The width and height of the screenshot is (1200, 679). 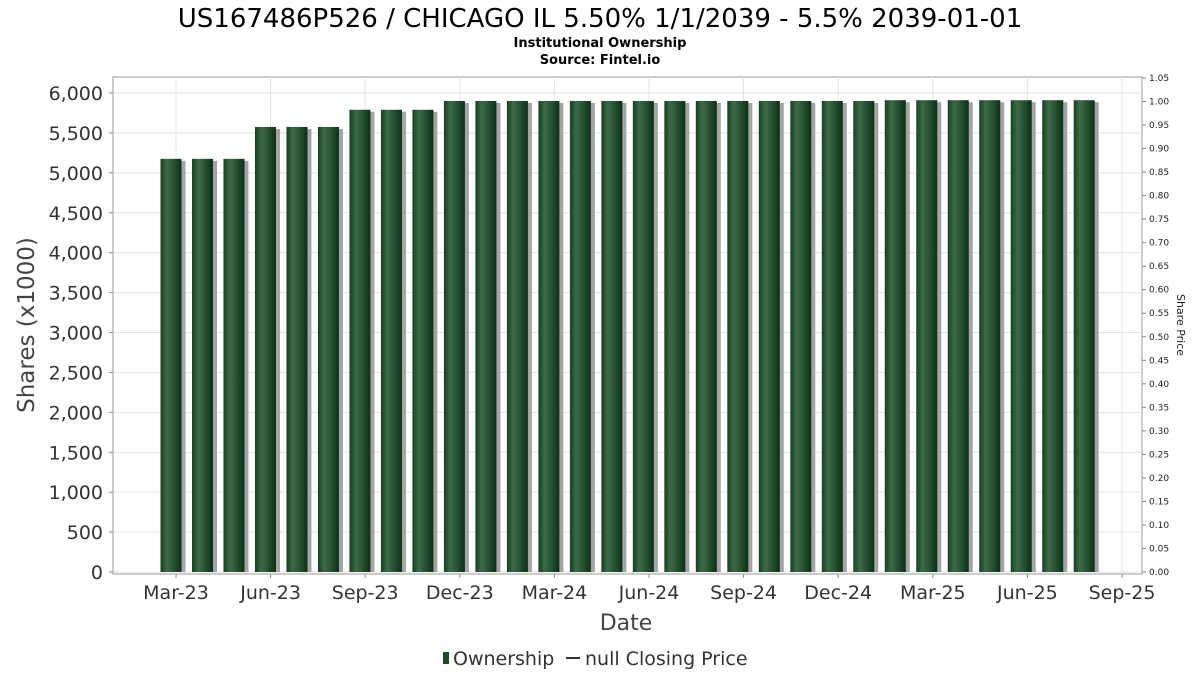 What do you see at coordinates (1159, 455) in the screenshot?
I see `y2-tick-label: 0.25` at bounding box center [1159, 455].